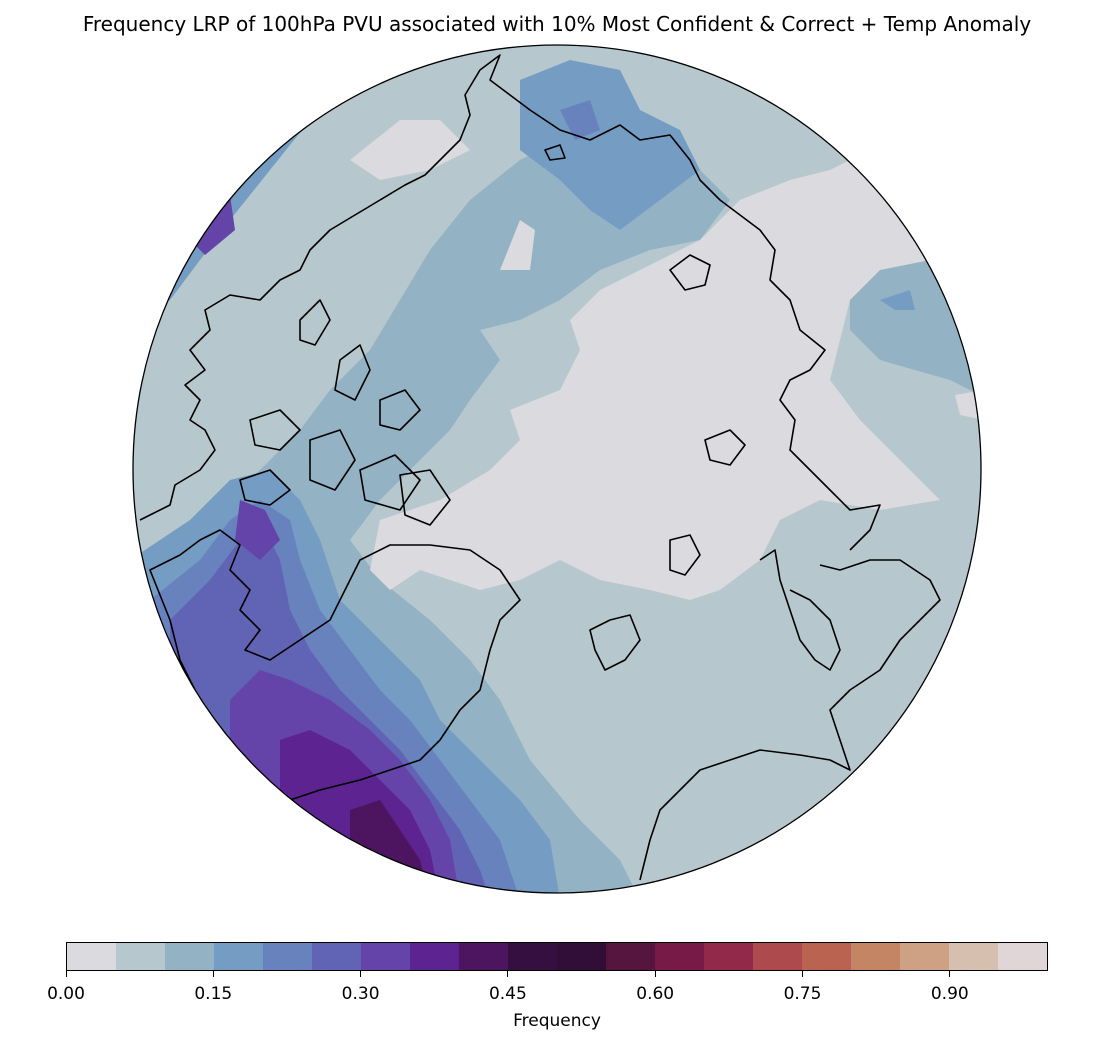  I want to click on coastline-franz-josef, so click(685, 555).